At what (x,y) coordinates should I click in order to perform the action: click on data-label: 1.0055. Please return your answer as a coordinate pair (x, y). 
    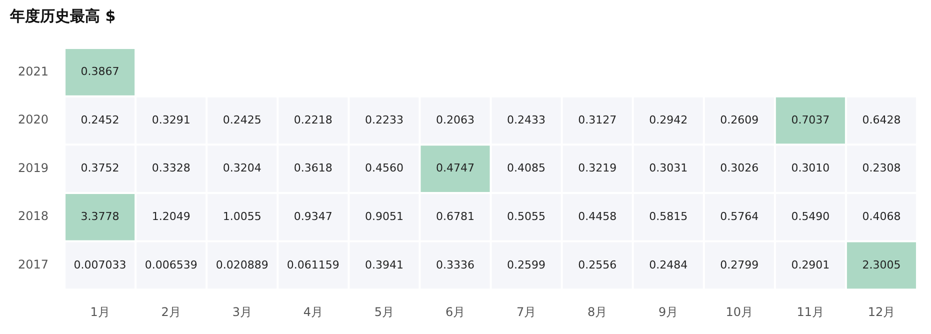
    Looking at the image, I should click on (242, 216).